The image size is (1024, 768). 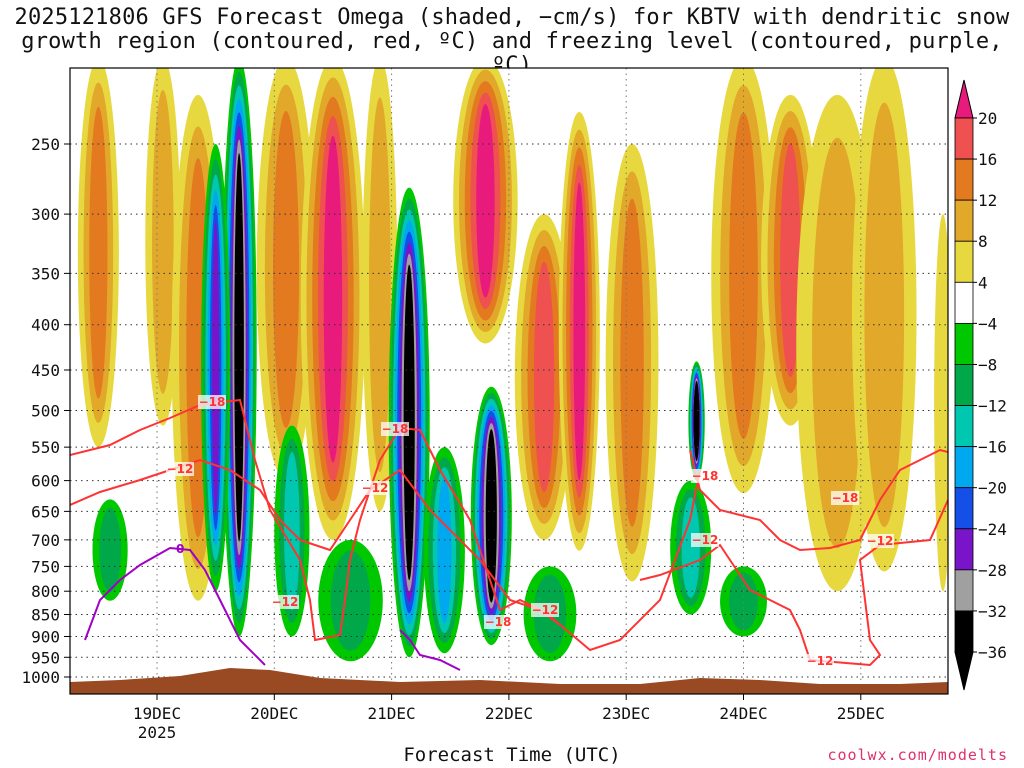 What do you see at coordinates (45, 370) in the screenshot?
I see `y-tick-label: 450` at bounding box center [45, 370].